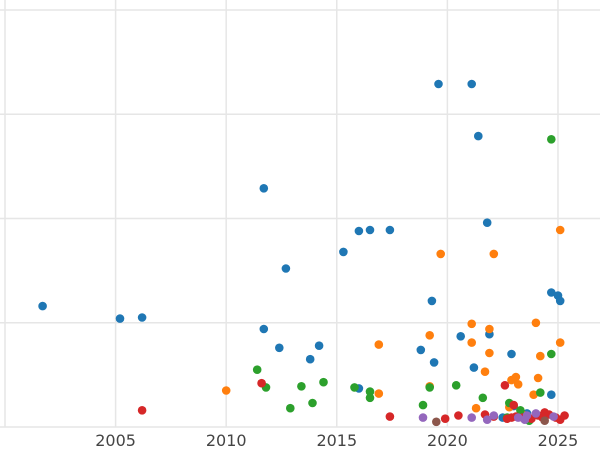  Describe the element at coordinates (115, 440) in the screenshot. I see `x-tick-label-2005: 2005` at that location.